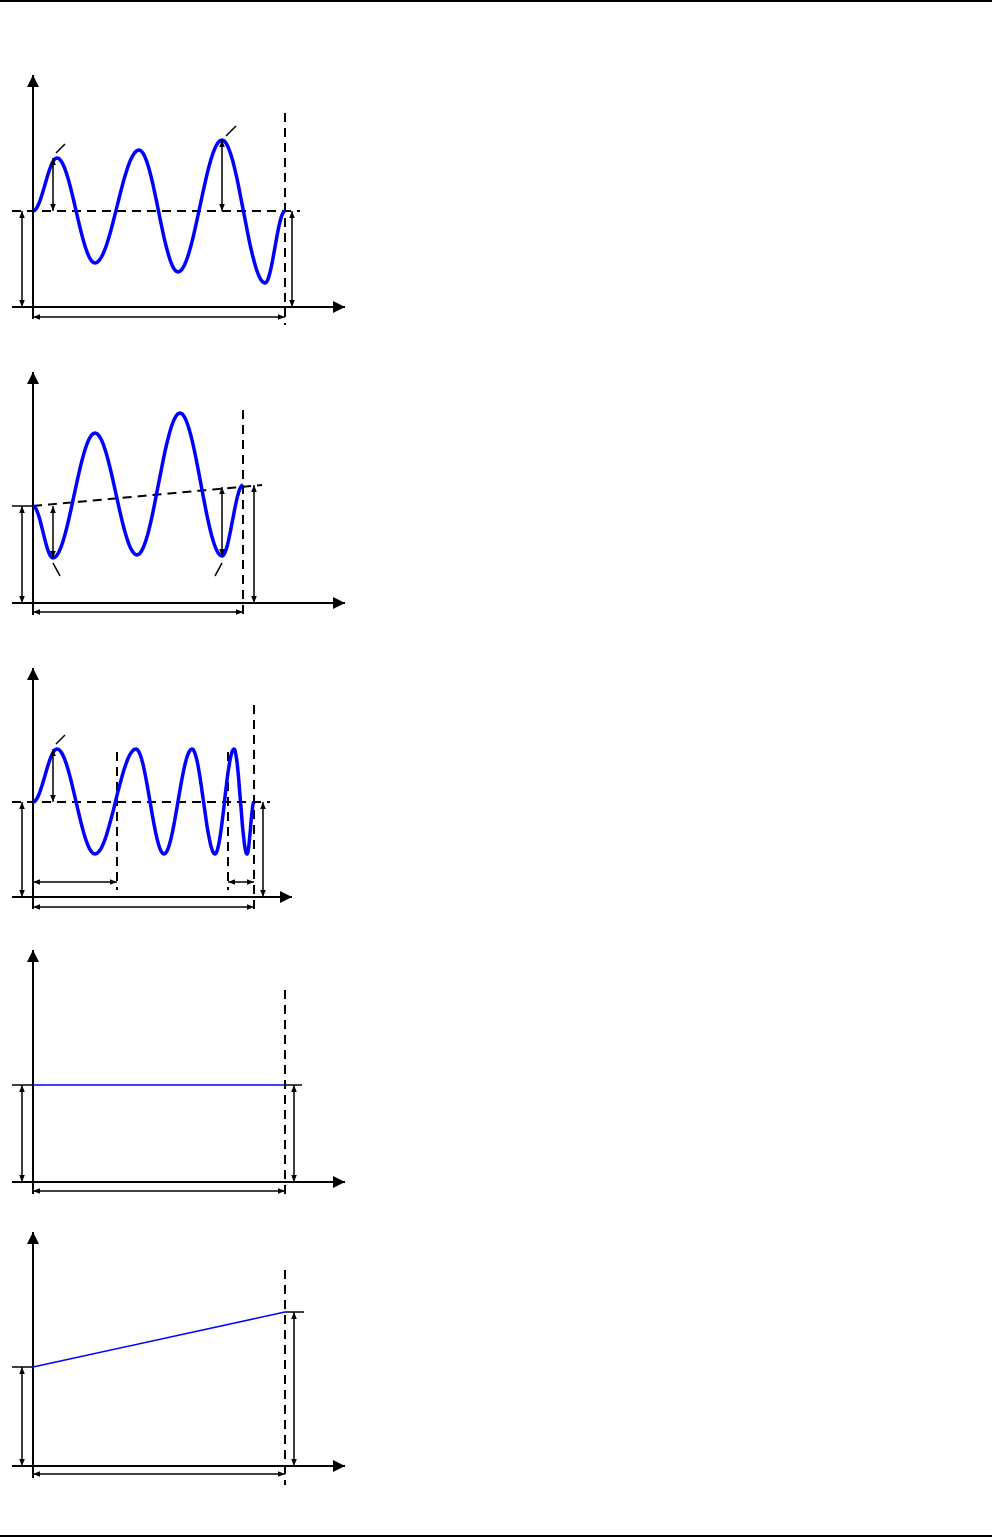 The image size is (992, 1538). Describe the element at coordinates (147, 495) in the screenshot. I see `sloped-baseline` at that location.